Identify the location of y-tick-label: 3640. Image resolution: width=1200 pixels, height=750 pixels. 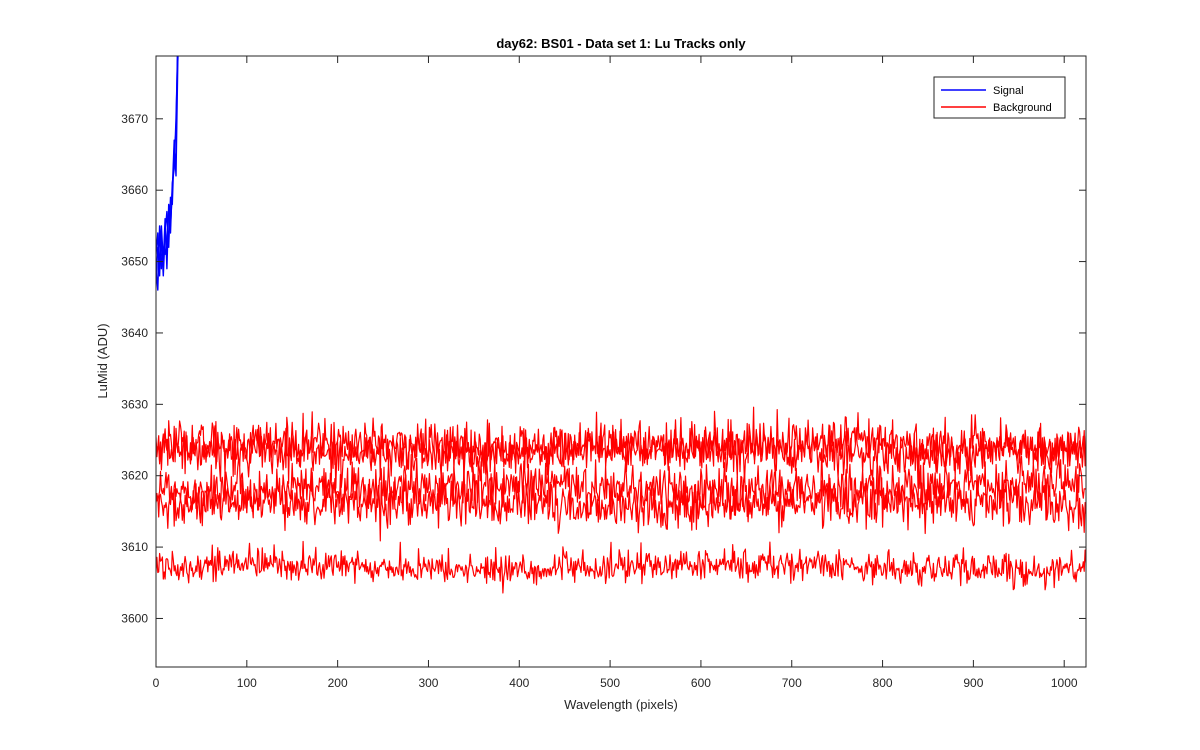
(134, 333).